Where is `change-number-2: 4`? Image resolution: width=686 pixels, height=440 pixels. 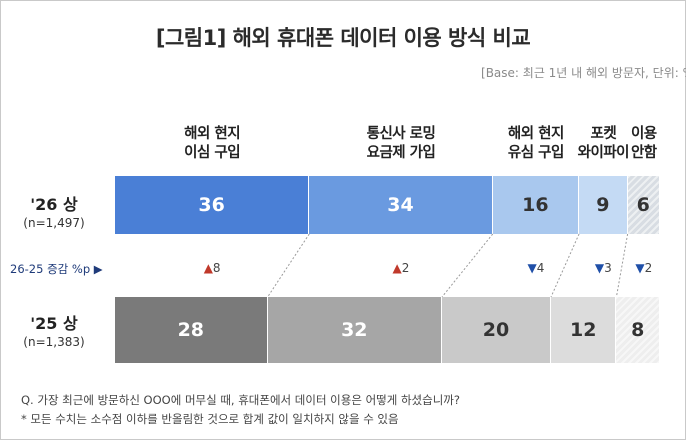 change-number-2: 4 is located at coordinates (540, 268).